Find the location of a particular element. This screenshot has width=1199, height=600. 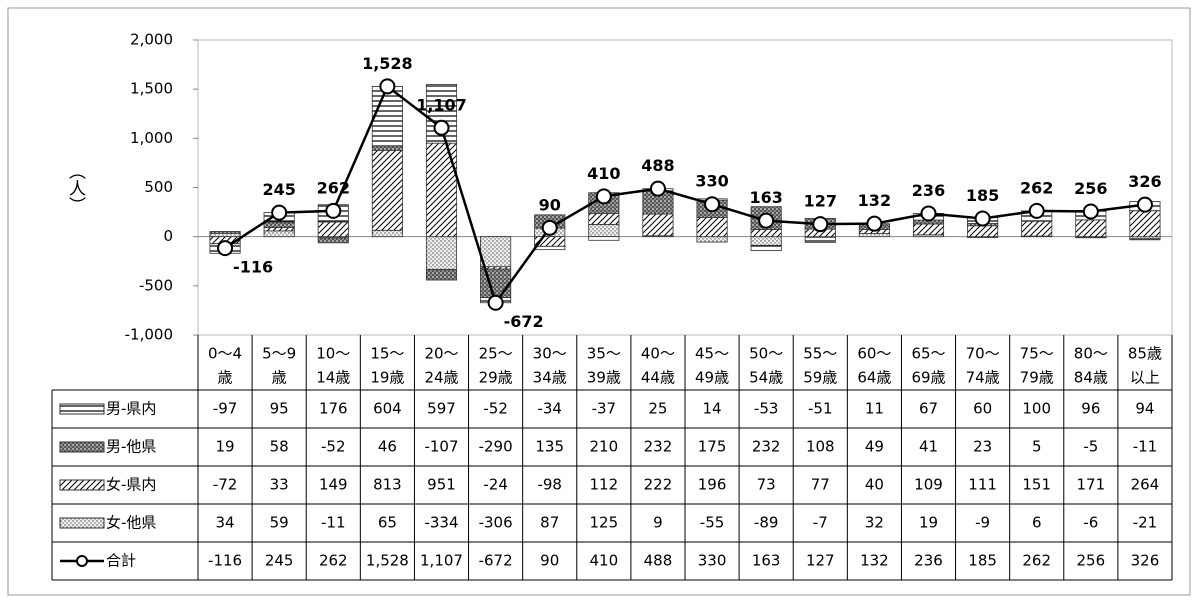

y-tick-label: -500 is located at coordinates (156, 285).